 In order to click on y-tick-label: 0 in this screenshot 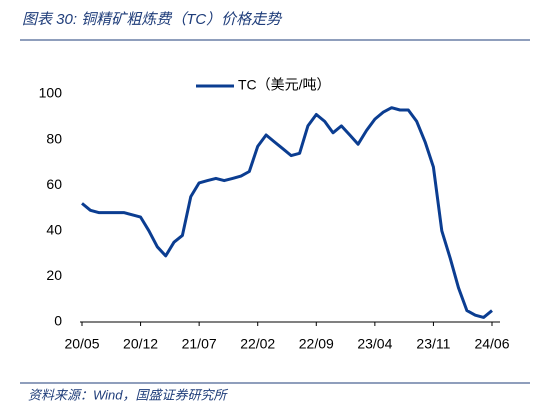, I will do `click(58, 321)`.